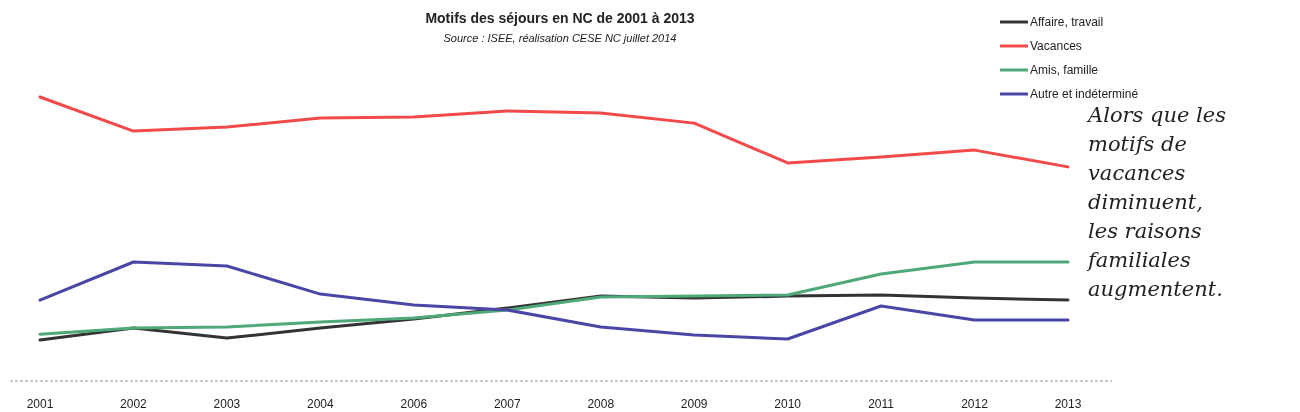  Describe the element at coordinates (788, 404) in the screenshot. I see `x-tick-label: 2010` at that location.